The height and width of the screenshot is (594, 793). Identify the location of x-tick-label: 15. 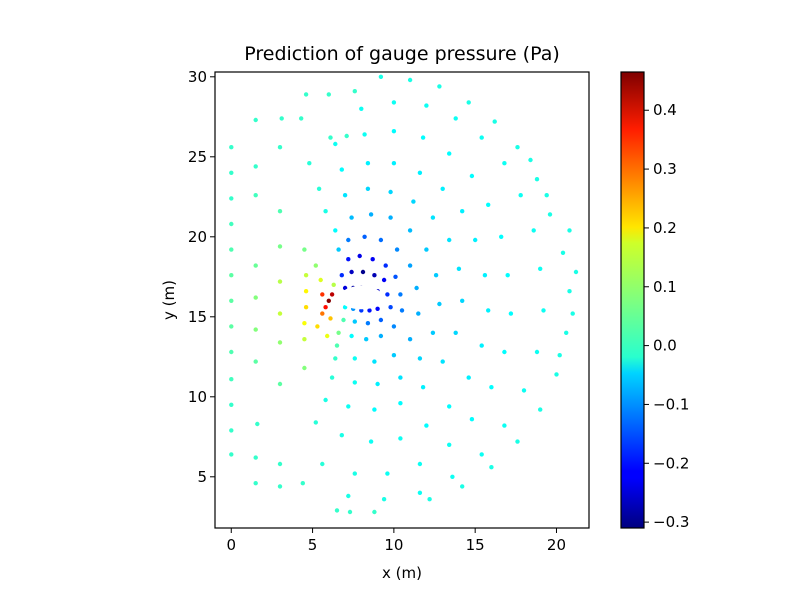
(475, 545).